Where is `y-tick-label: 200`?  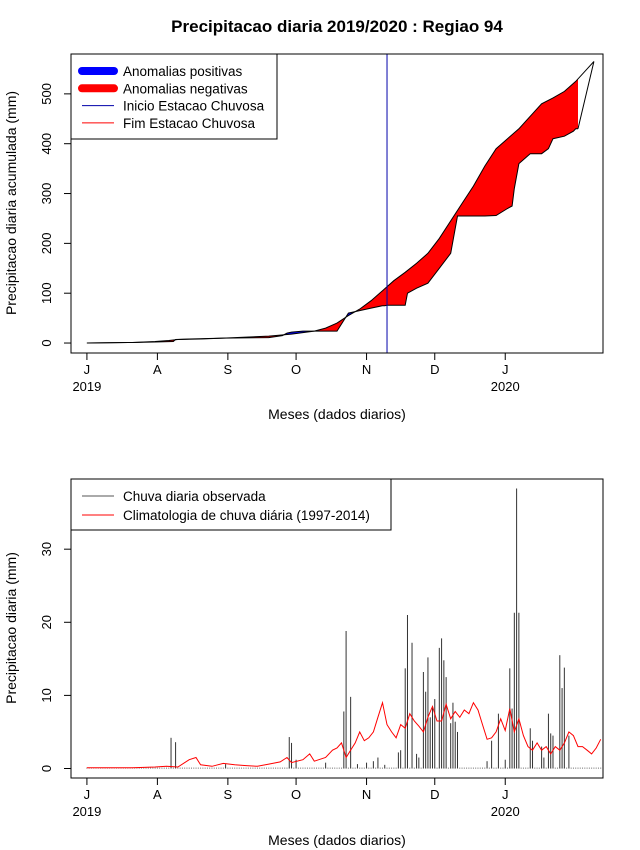 y-tick-label: 200 is located at coordinates (46, 244).